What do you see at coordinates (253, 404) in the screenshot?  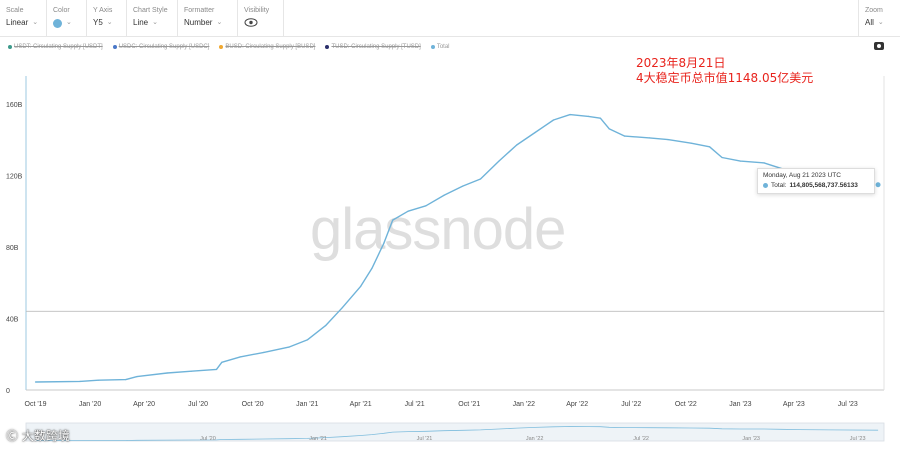 I see `x-tick-label: Oct '20` at bounding box center [253, 404].